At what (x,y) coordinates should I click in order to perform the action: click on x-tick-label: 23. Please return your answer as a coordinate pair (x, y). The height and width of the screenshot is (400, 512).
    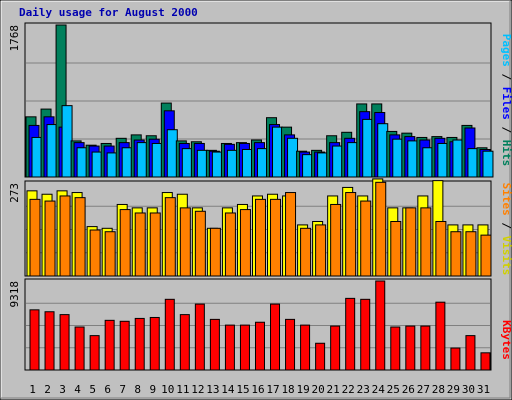
    Looking at the image, I should click on (363, 389).